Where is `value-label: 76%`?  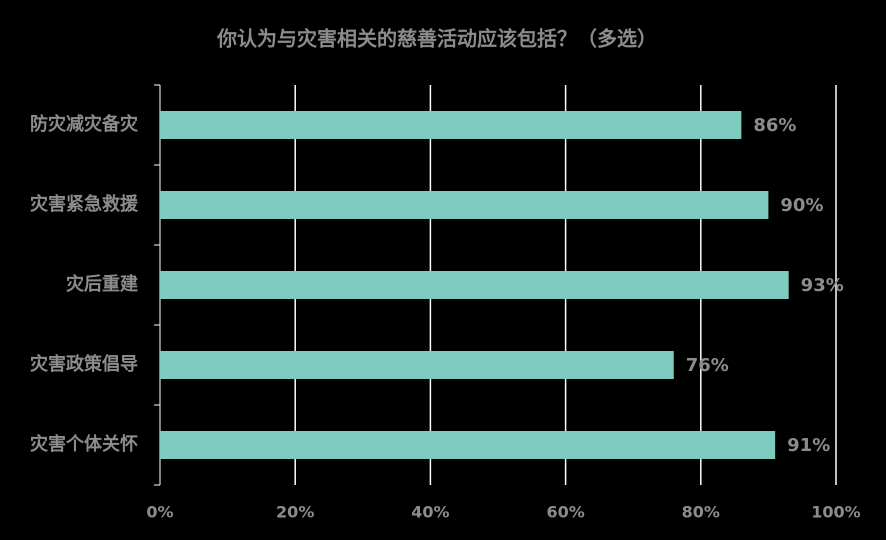 value-label: 76% is located at coordinates (707, 365).